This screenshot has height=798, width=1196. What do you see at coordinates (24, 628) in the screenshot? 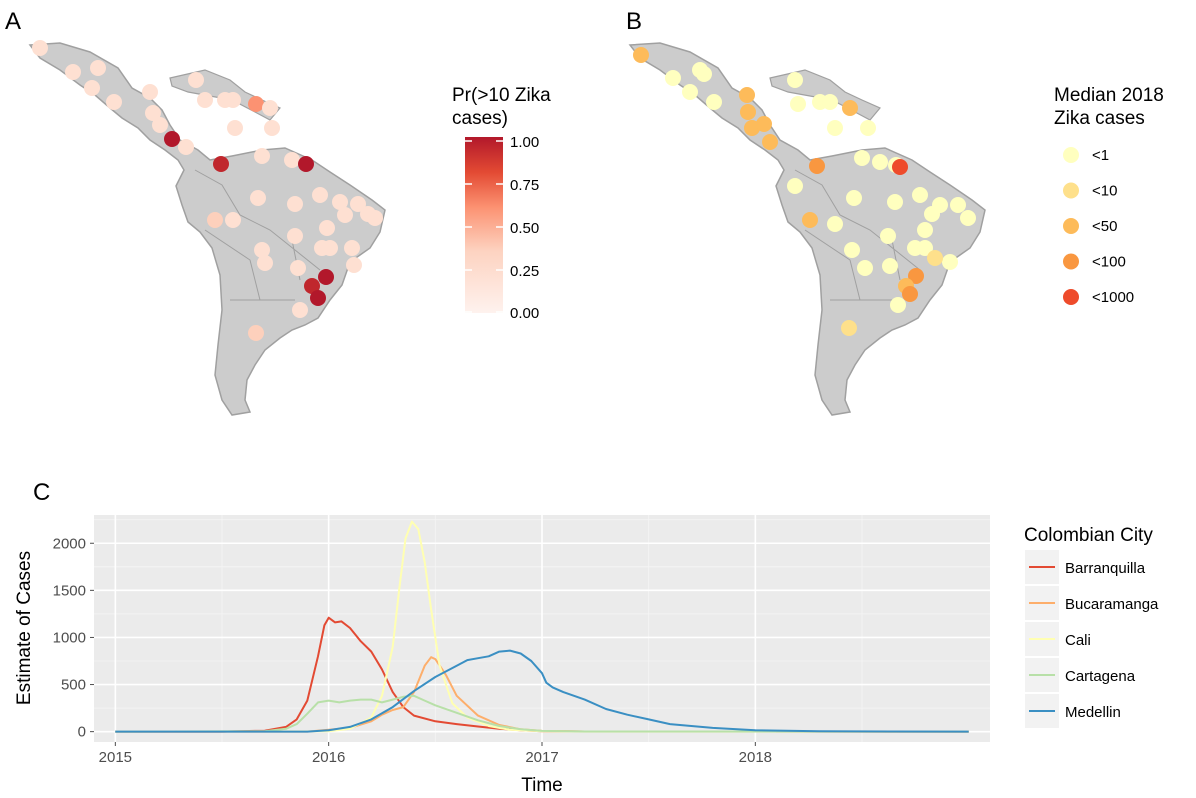
I see `y-axis-title: Estimate of Cases` at bounding box center [24, 628].